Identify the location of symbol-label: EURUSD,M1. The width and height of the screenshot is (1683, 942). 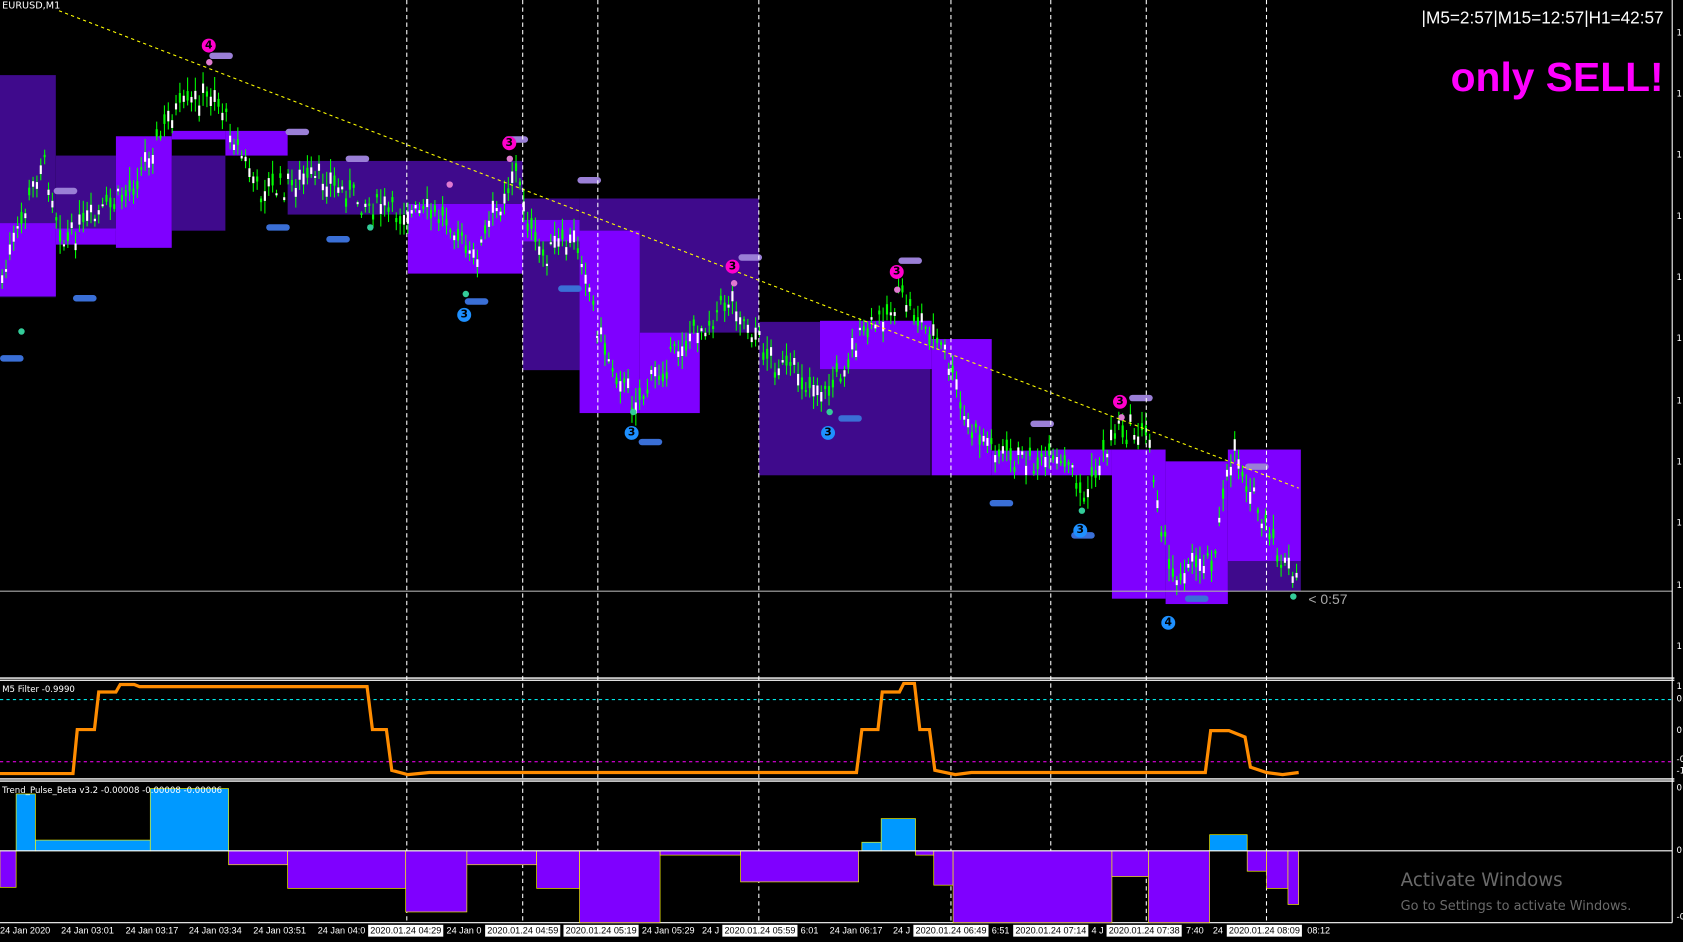
(31, 6).